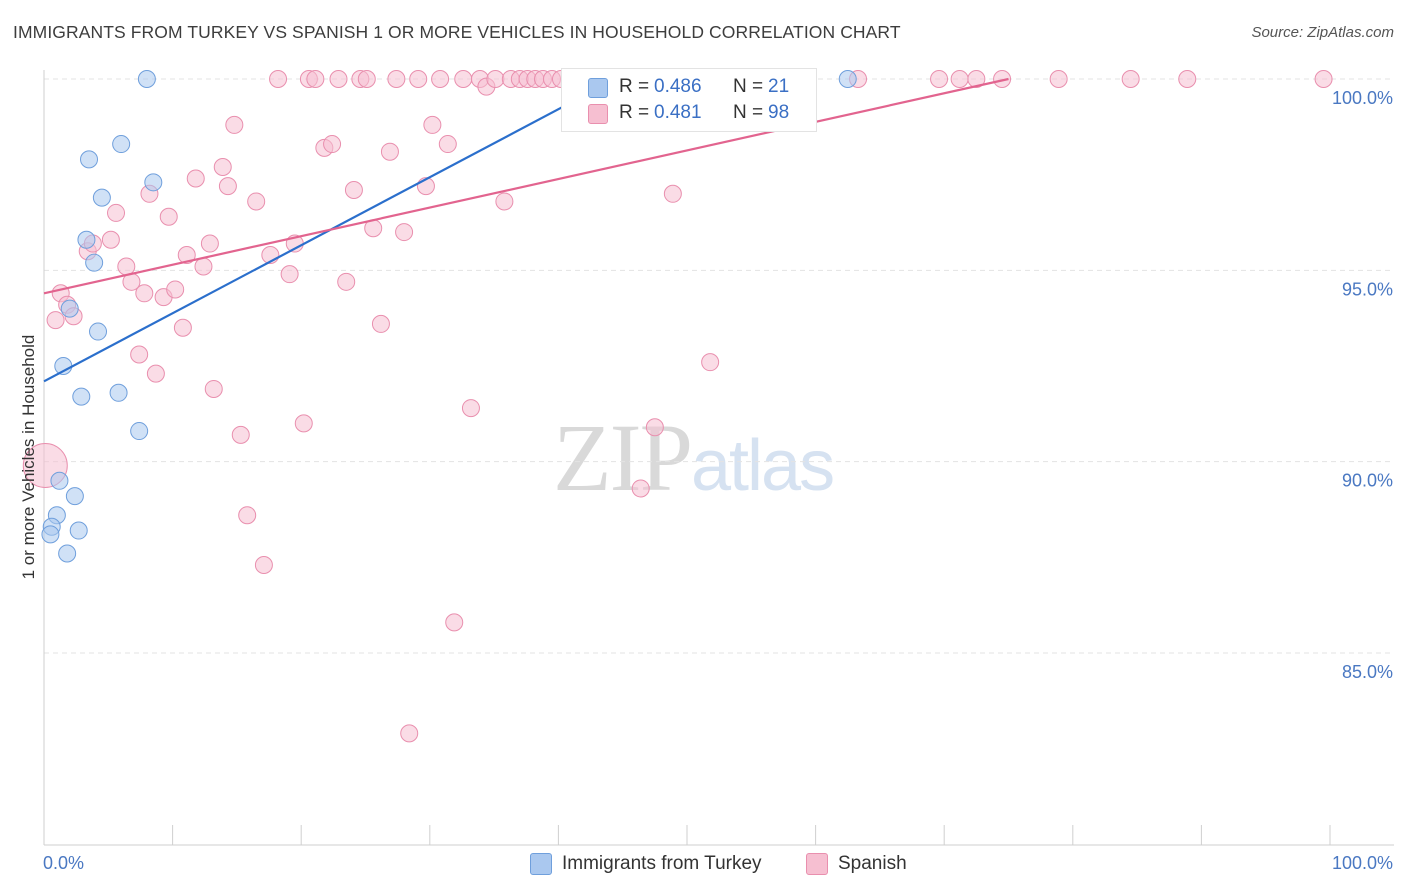 The image size is (1406, 892). Describe the element at coordinates (598, 114) in the screenshot. I see `legend-swatch-spanish` at that location.